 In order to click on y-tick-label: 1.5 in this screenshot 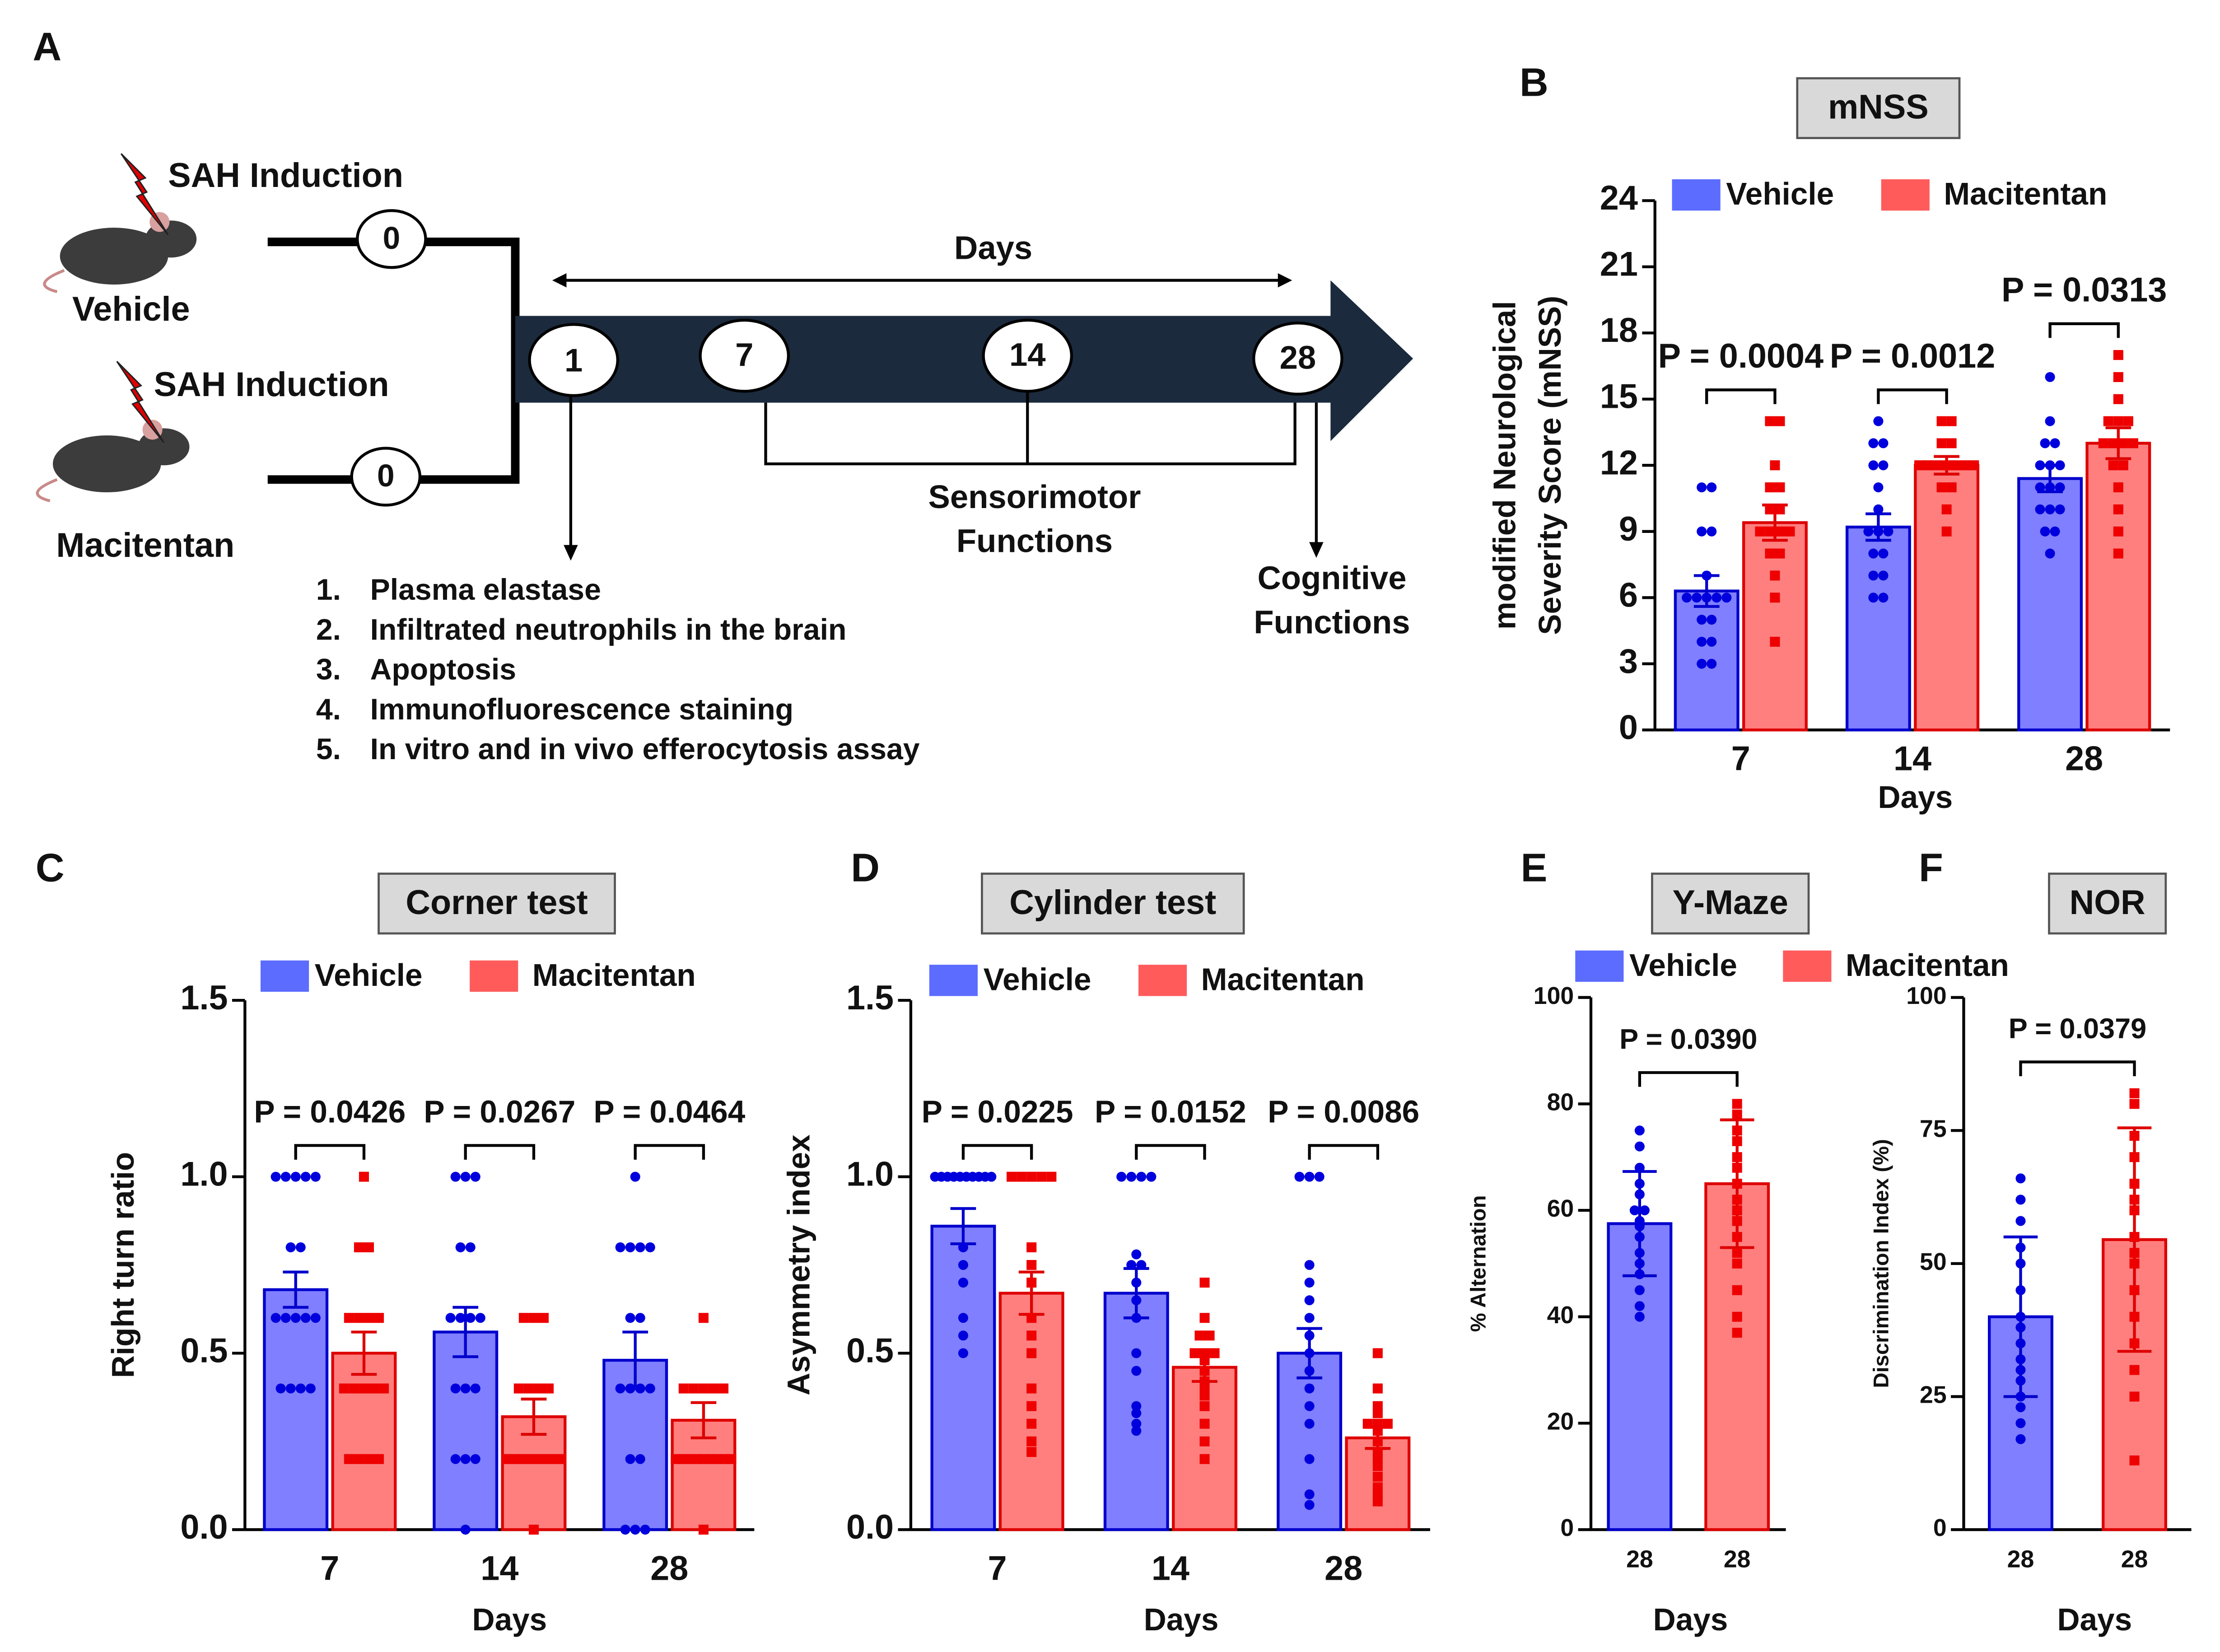, I will do `click(870, 998)`.